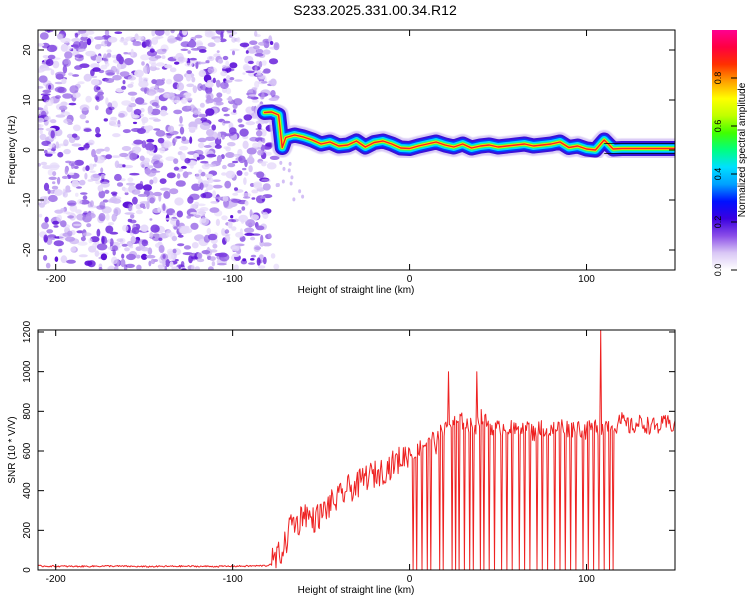 The image size is (750, 605). I want to click on y-tick-label: 400, so click(27, 490).